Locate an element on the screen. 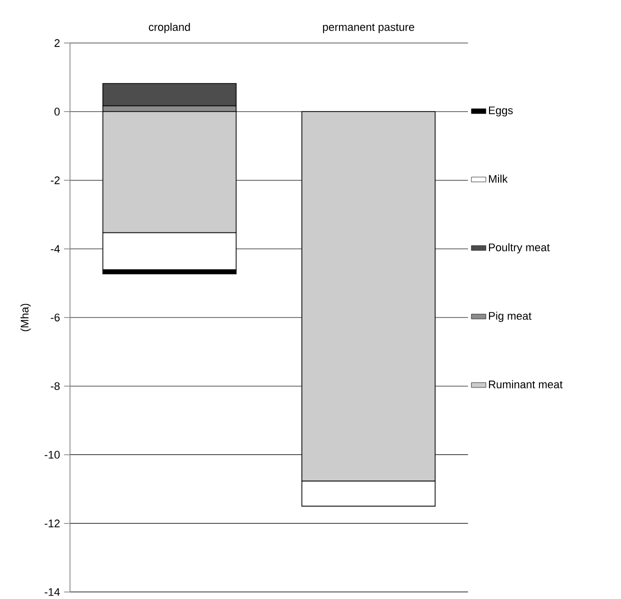  x-tick-label: permanent pasture is located at coordinates (368, 29).